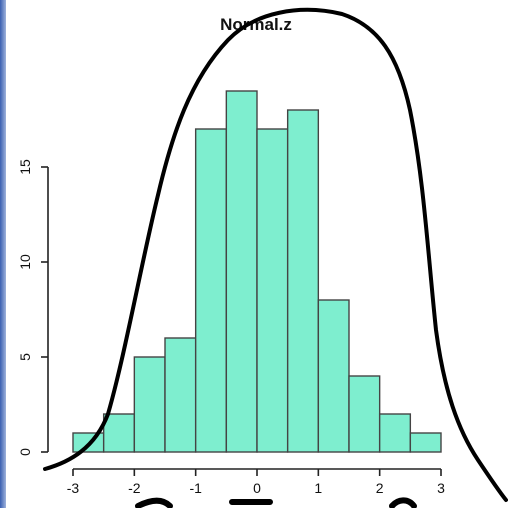  I want to click on y-tick-label: 0, so click(25, 452).